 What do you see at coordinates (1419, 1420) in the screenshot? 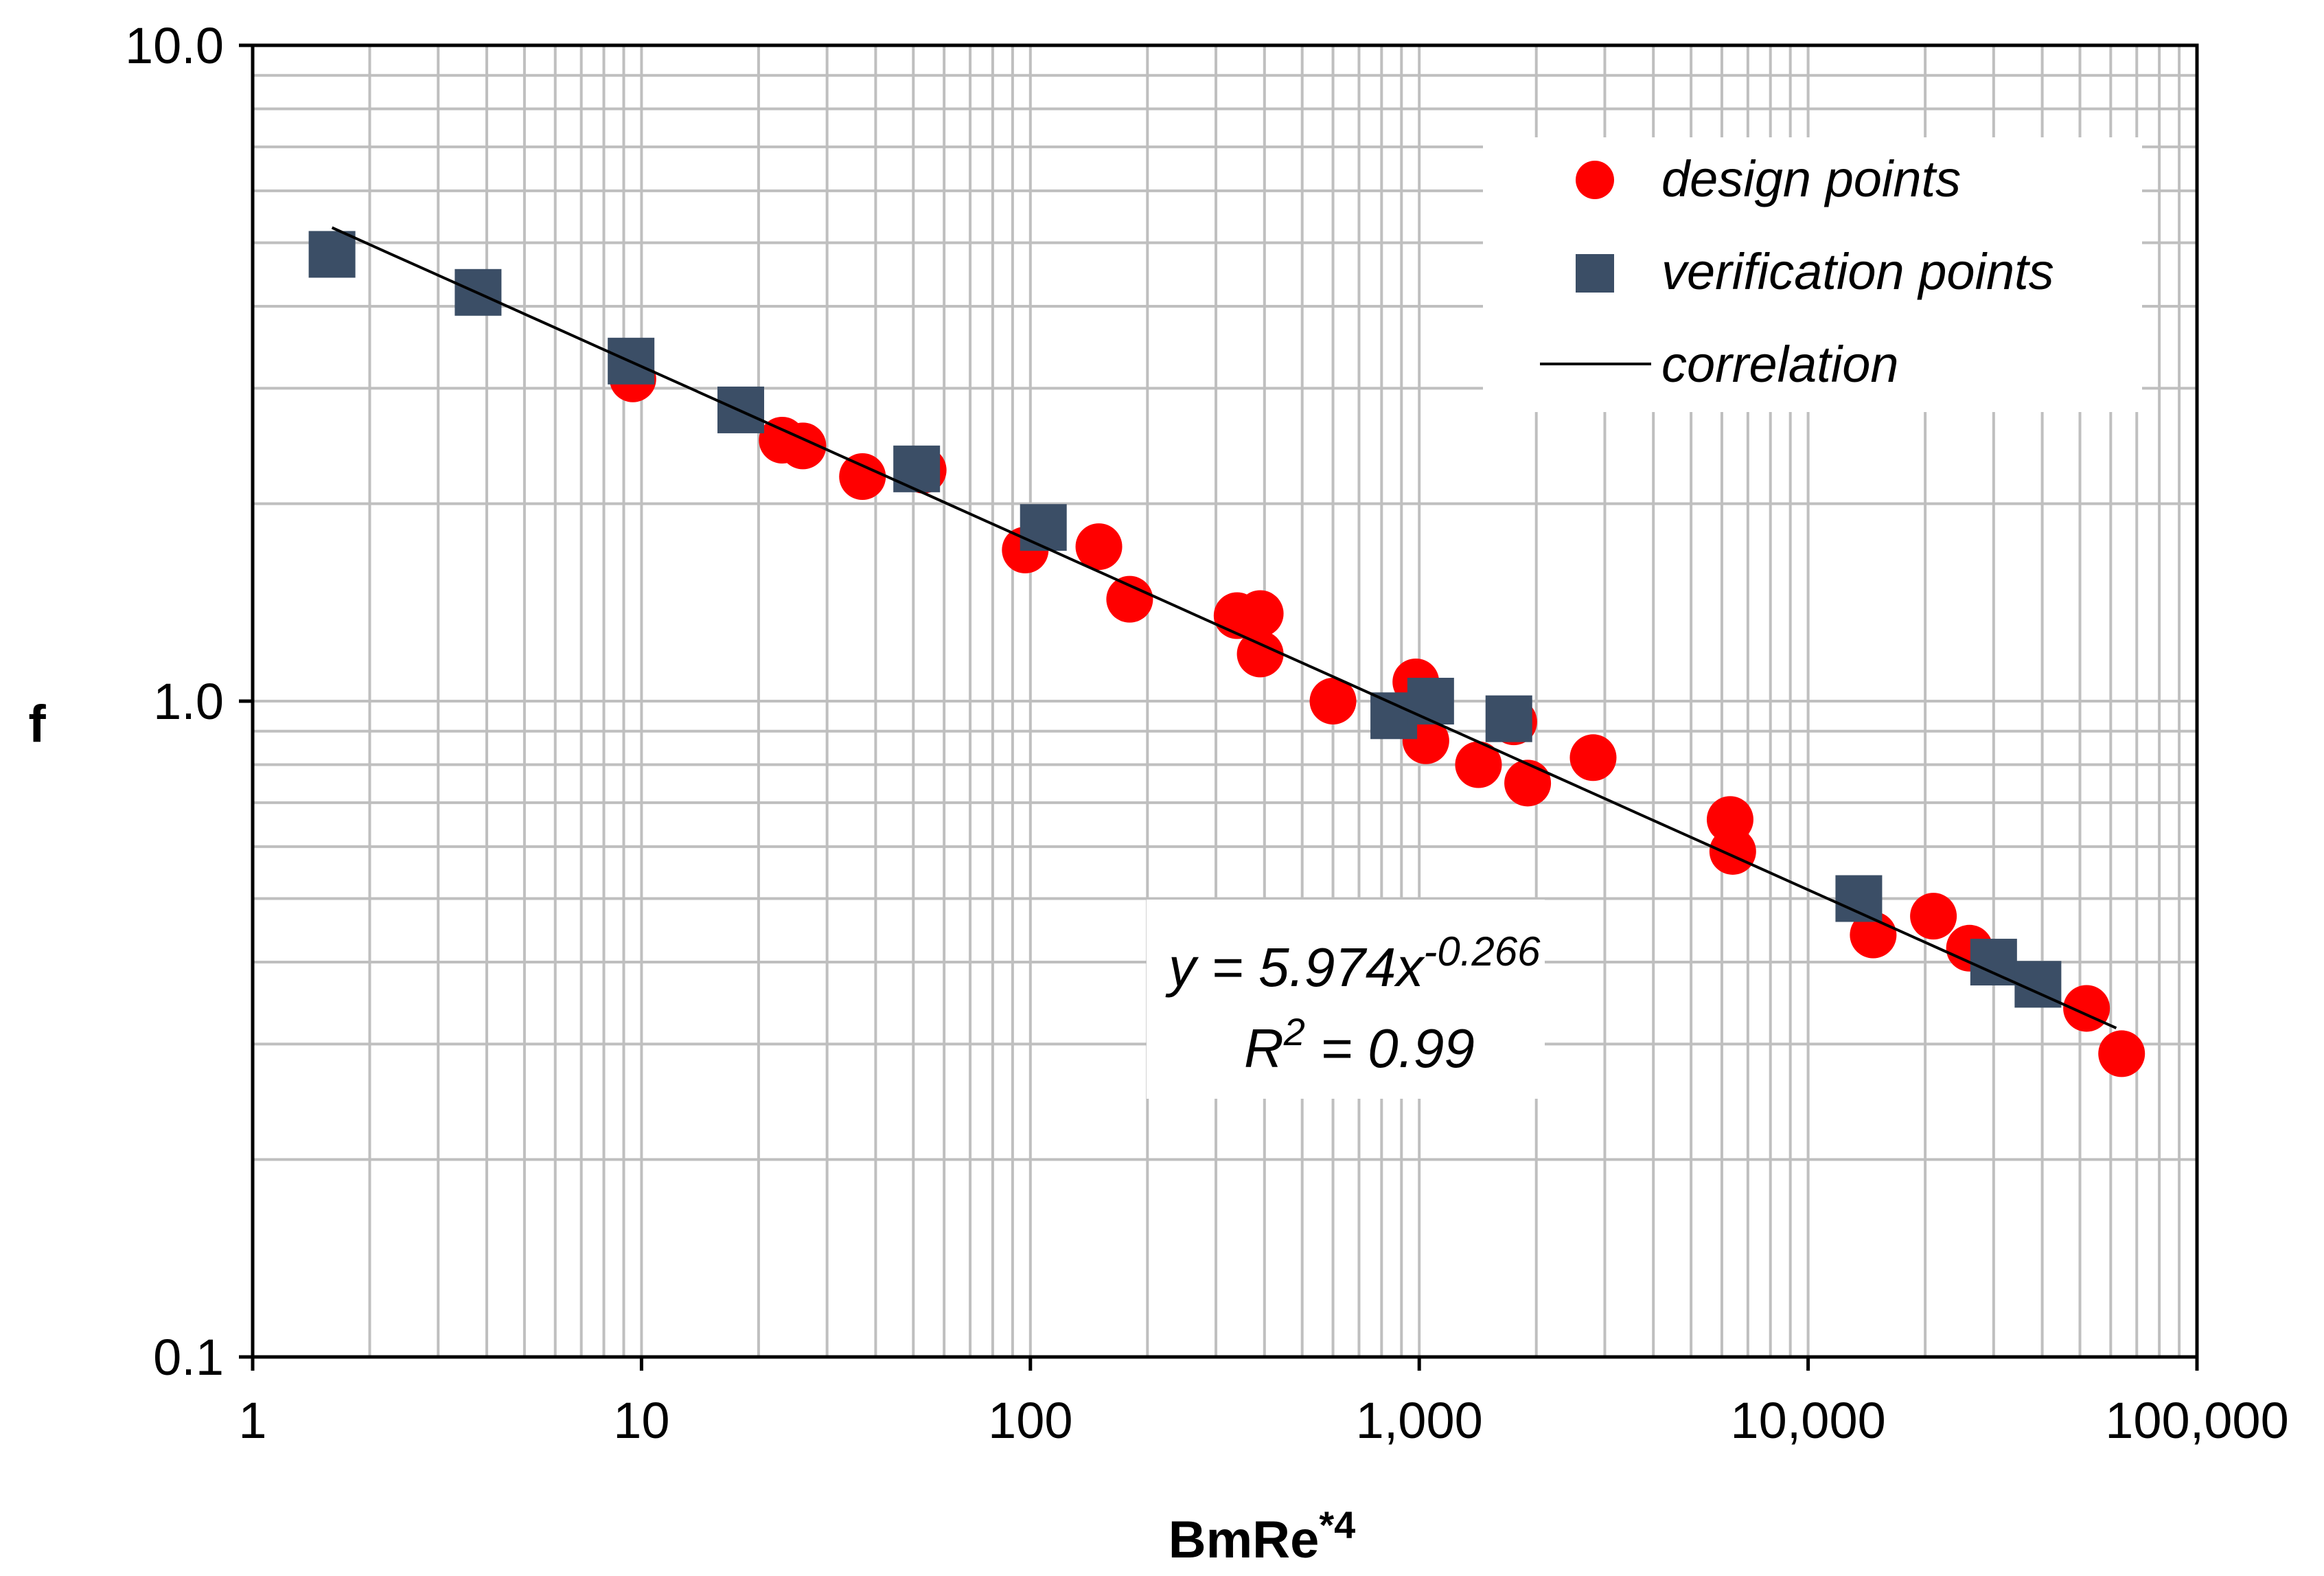
I see `x-tick-label: 1,000` at bounding box center [1419, 1420].